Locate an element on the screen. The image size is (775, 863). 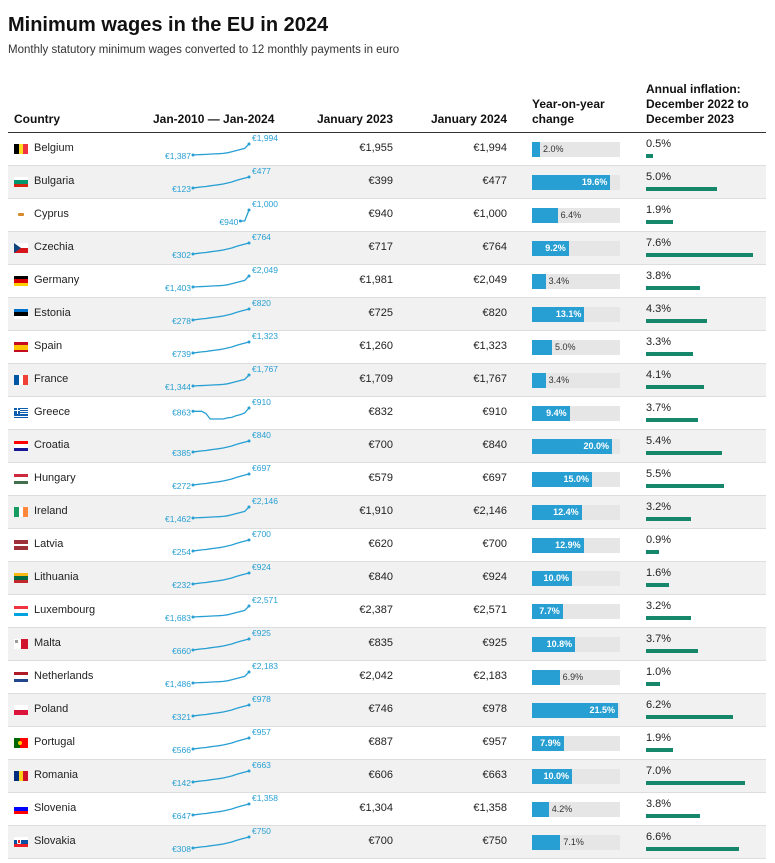
table-row: Lithuania €232 €924 €840 €924 10.0% 1.6% is located at coordinates (387, 578).